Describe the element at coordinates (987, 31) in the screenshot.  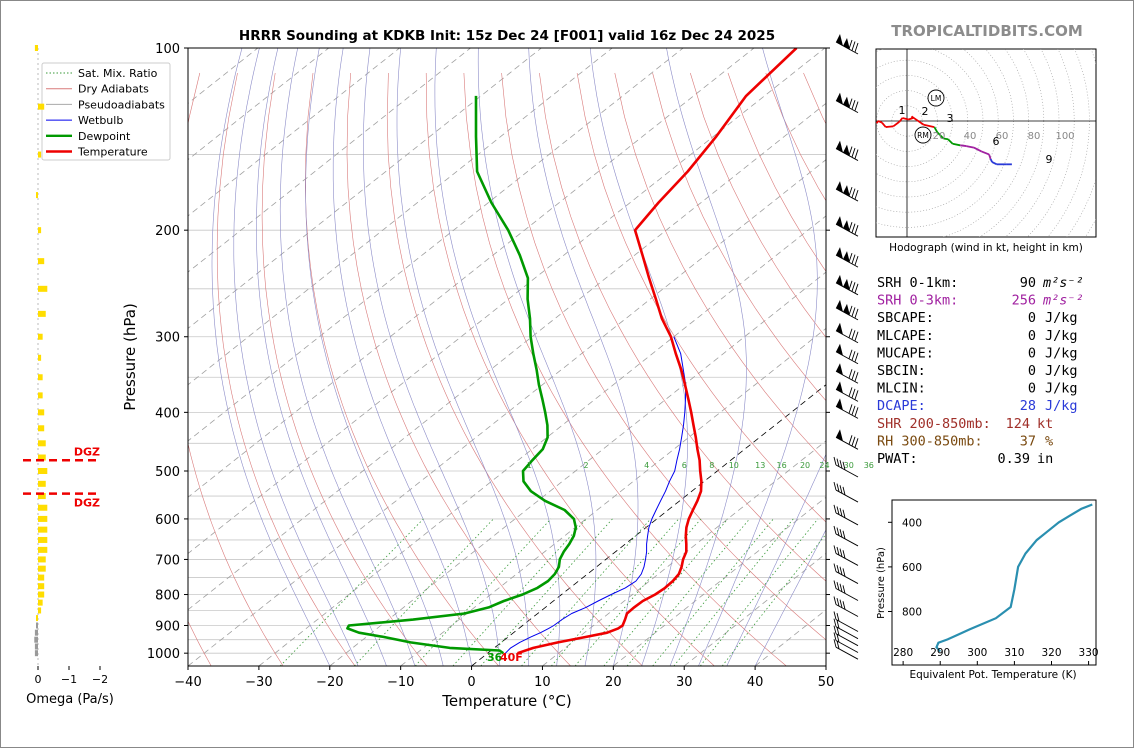
I see `brand-label: TROPICALTIDBITS.COM` at that location.